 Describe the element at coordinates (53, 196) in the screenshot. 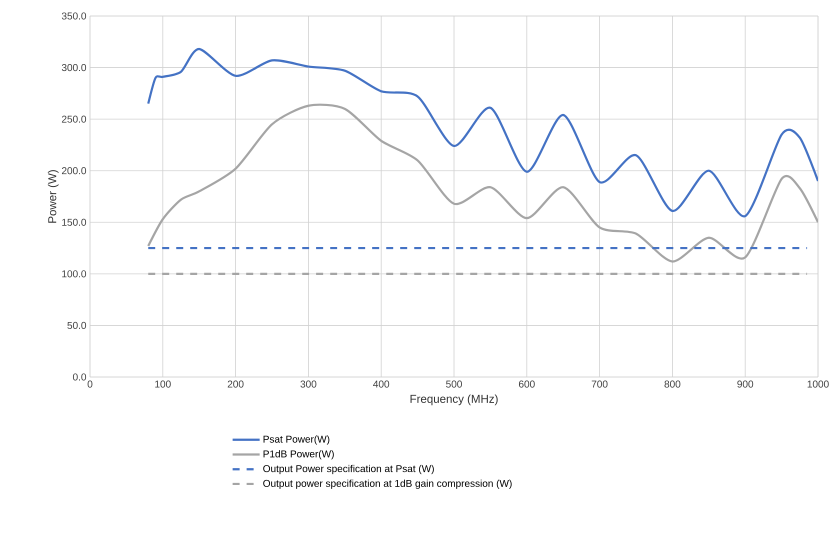

I see `y-axis-title: Power (W)` at that location.